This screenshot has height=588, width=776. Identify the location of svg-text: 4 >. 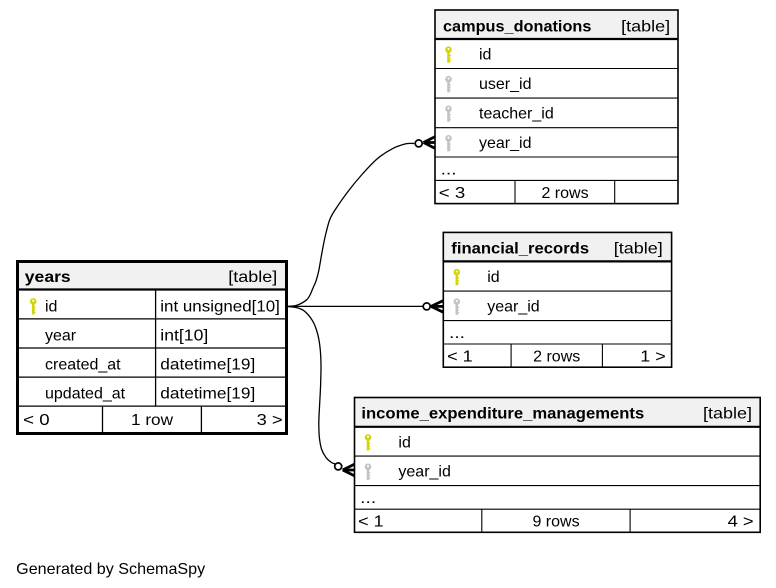
(741, 522).